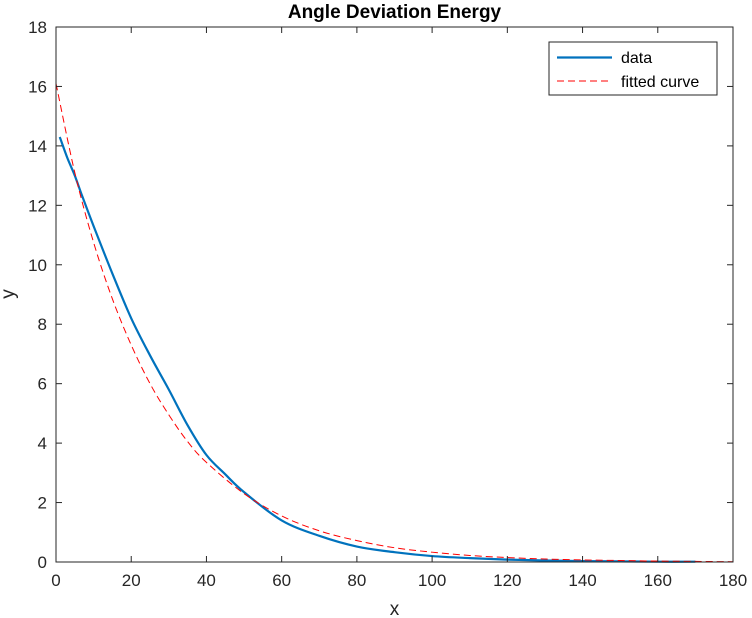 The image size is (752, 618). I want to click on x-tick-label: 180, so click(733, 580).